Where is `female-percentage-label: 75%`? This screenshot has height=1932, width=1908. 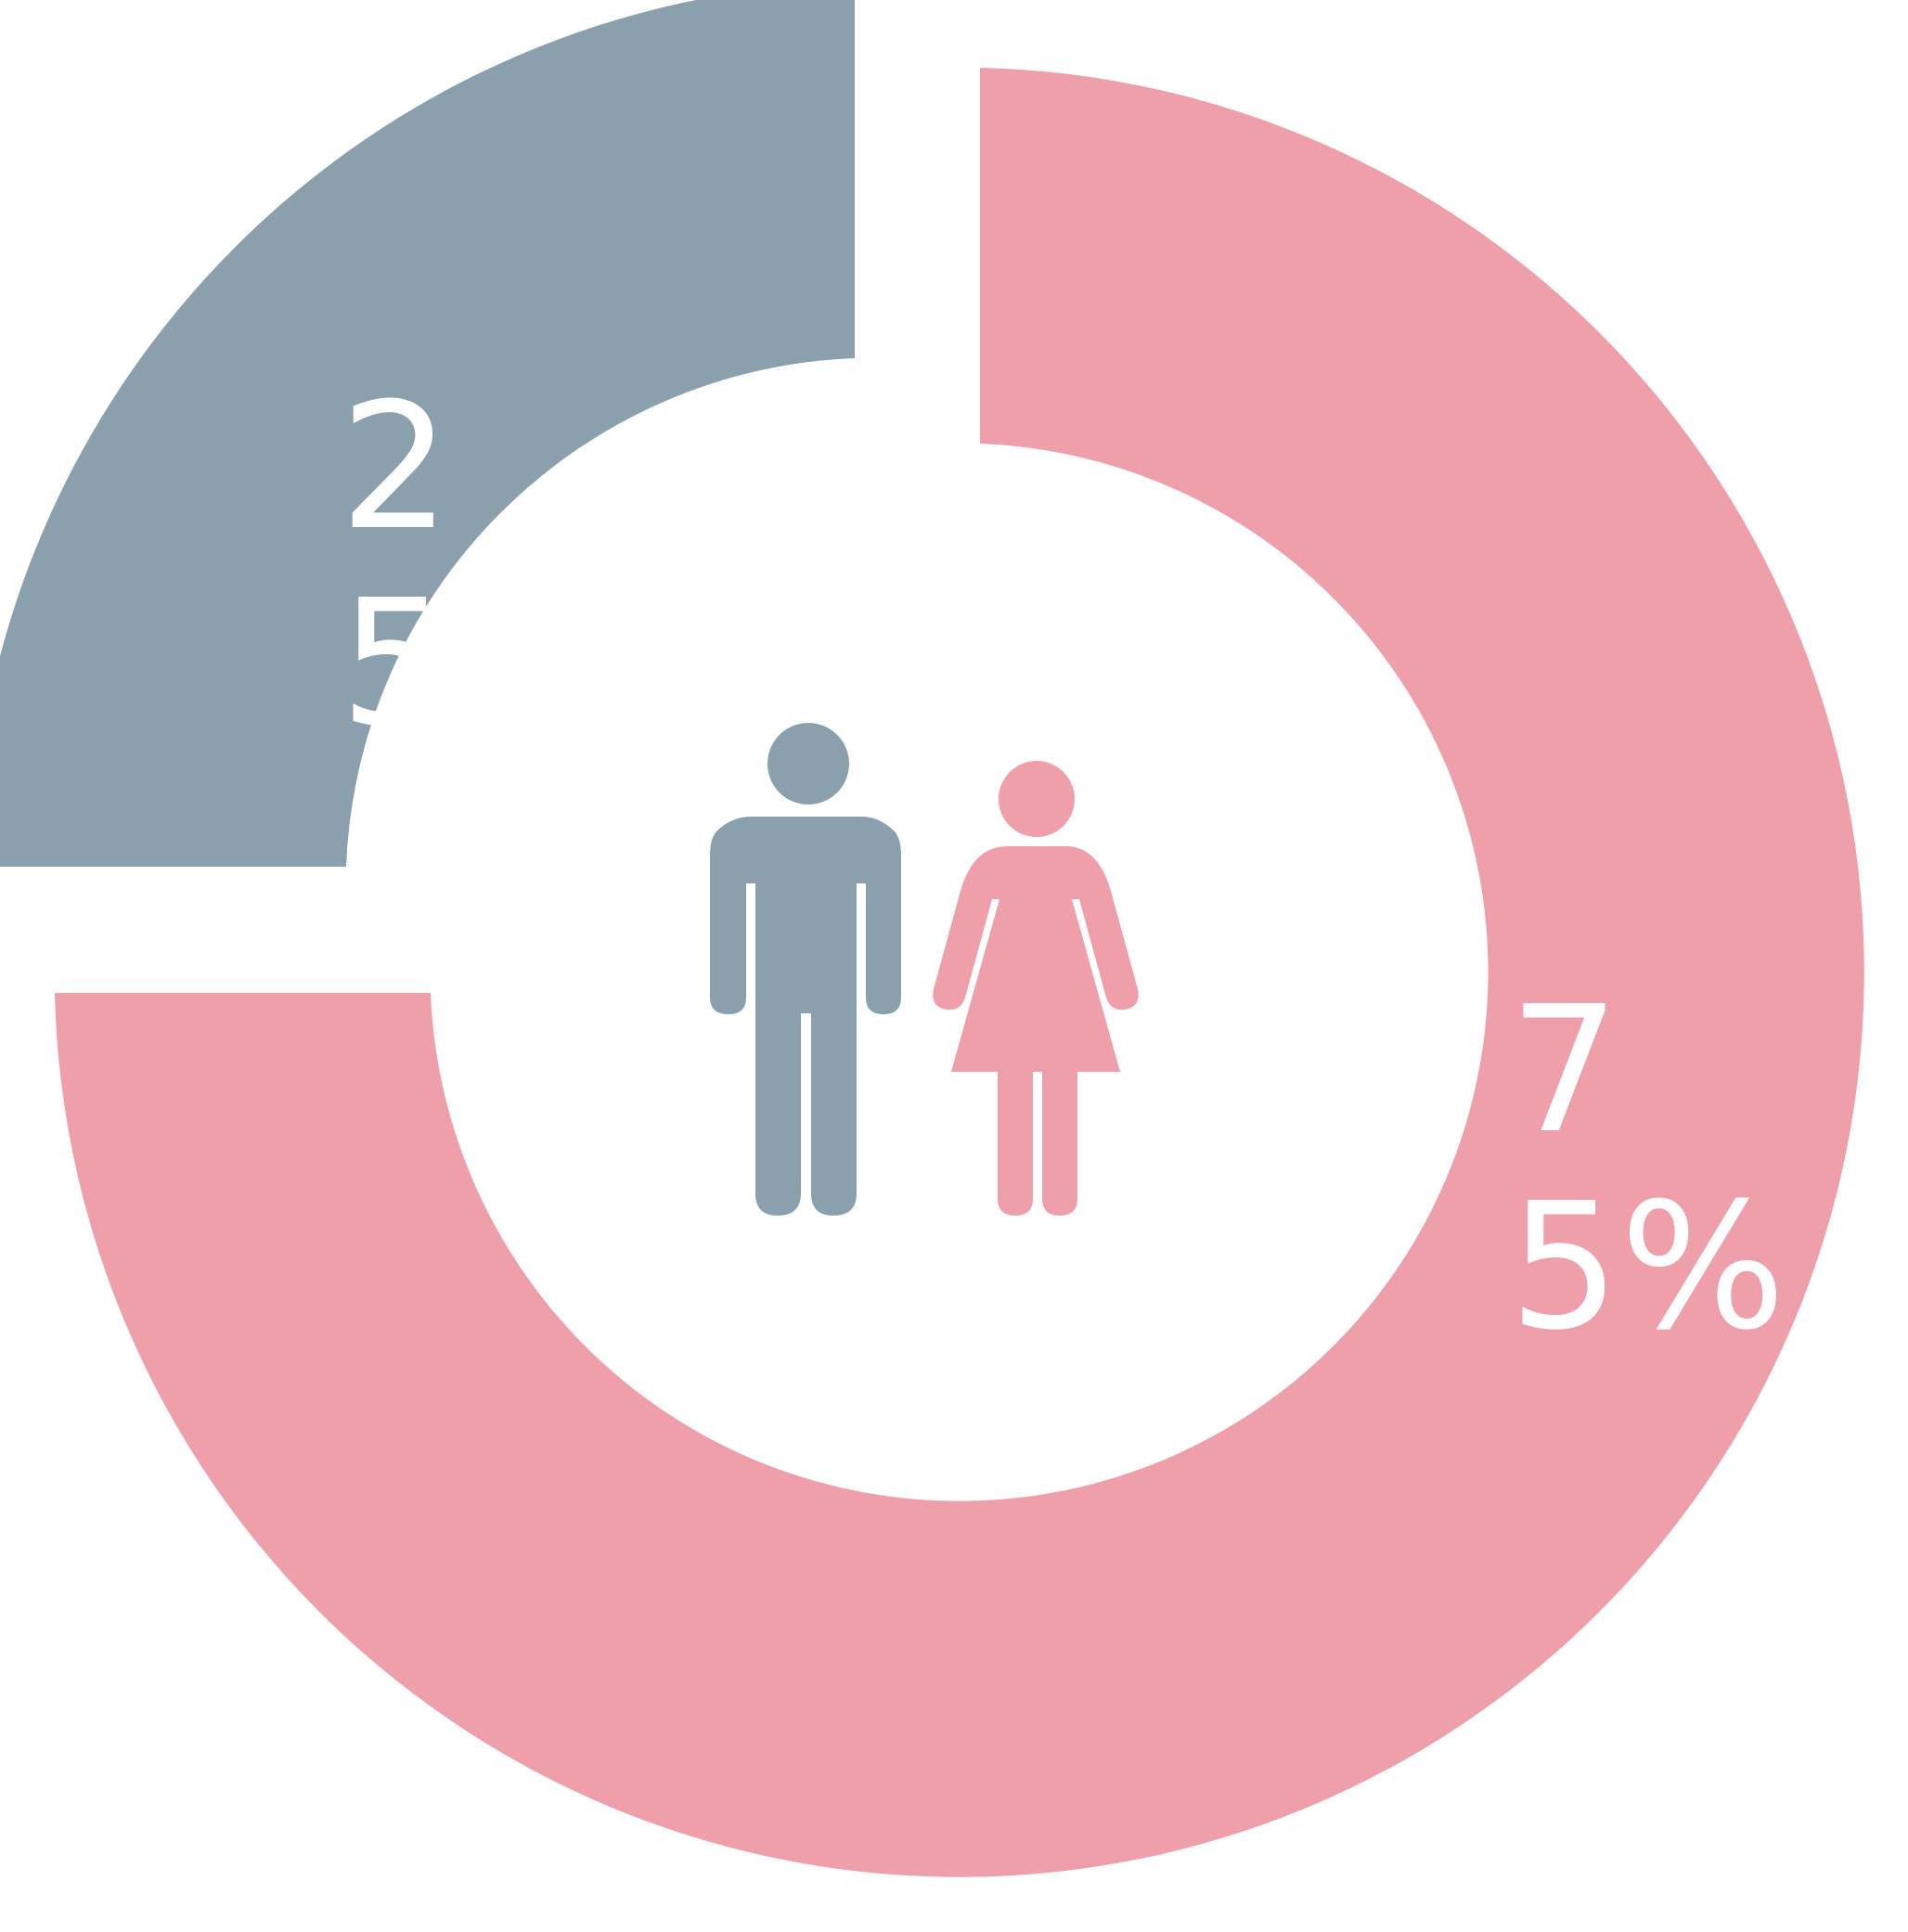
female-percentage-label: 75% is located at coordinates (1647, 1169).